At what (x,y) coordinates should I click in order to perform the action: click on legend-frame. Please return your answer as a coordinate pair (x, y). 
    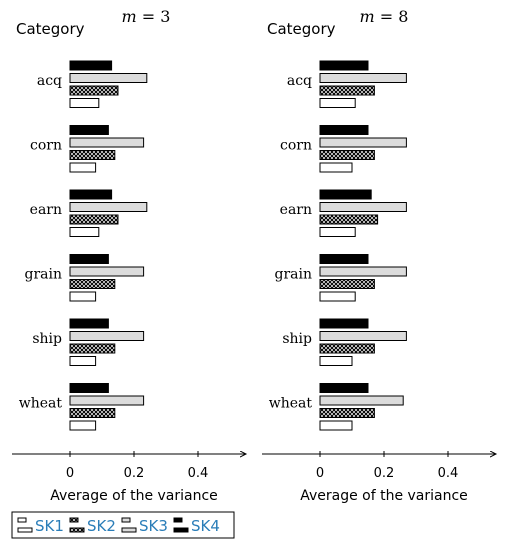
    Looking at the image, I should click on (123, 525).